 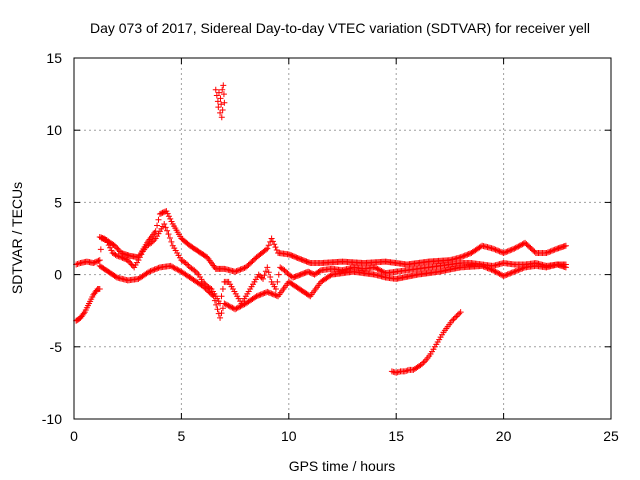 I want to click on x-tick-label: 25, so click(x=611, y=436).